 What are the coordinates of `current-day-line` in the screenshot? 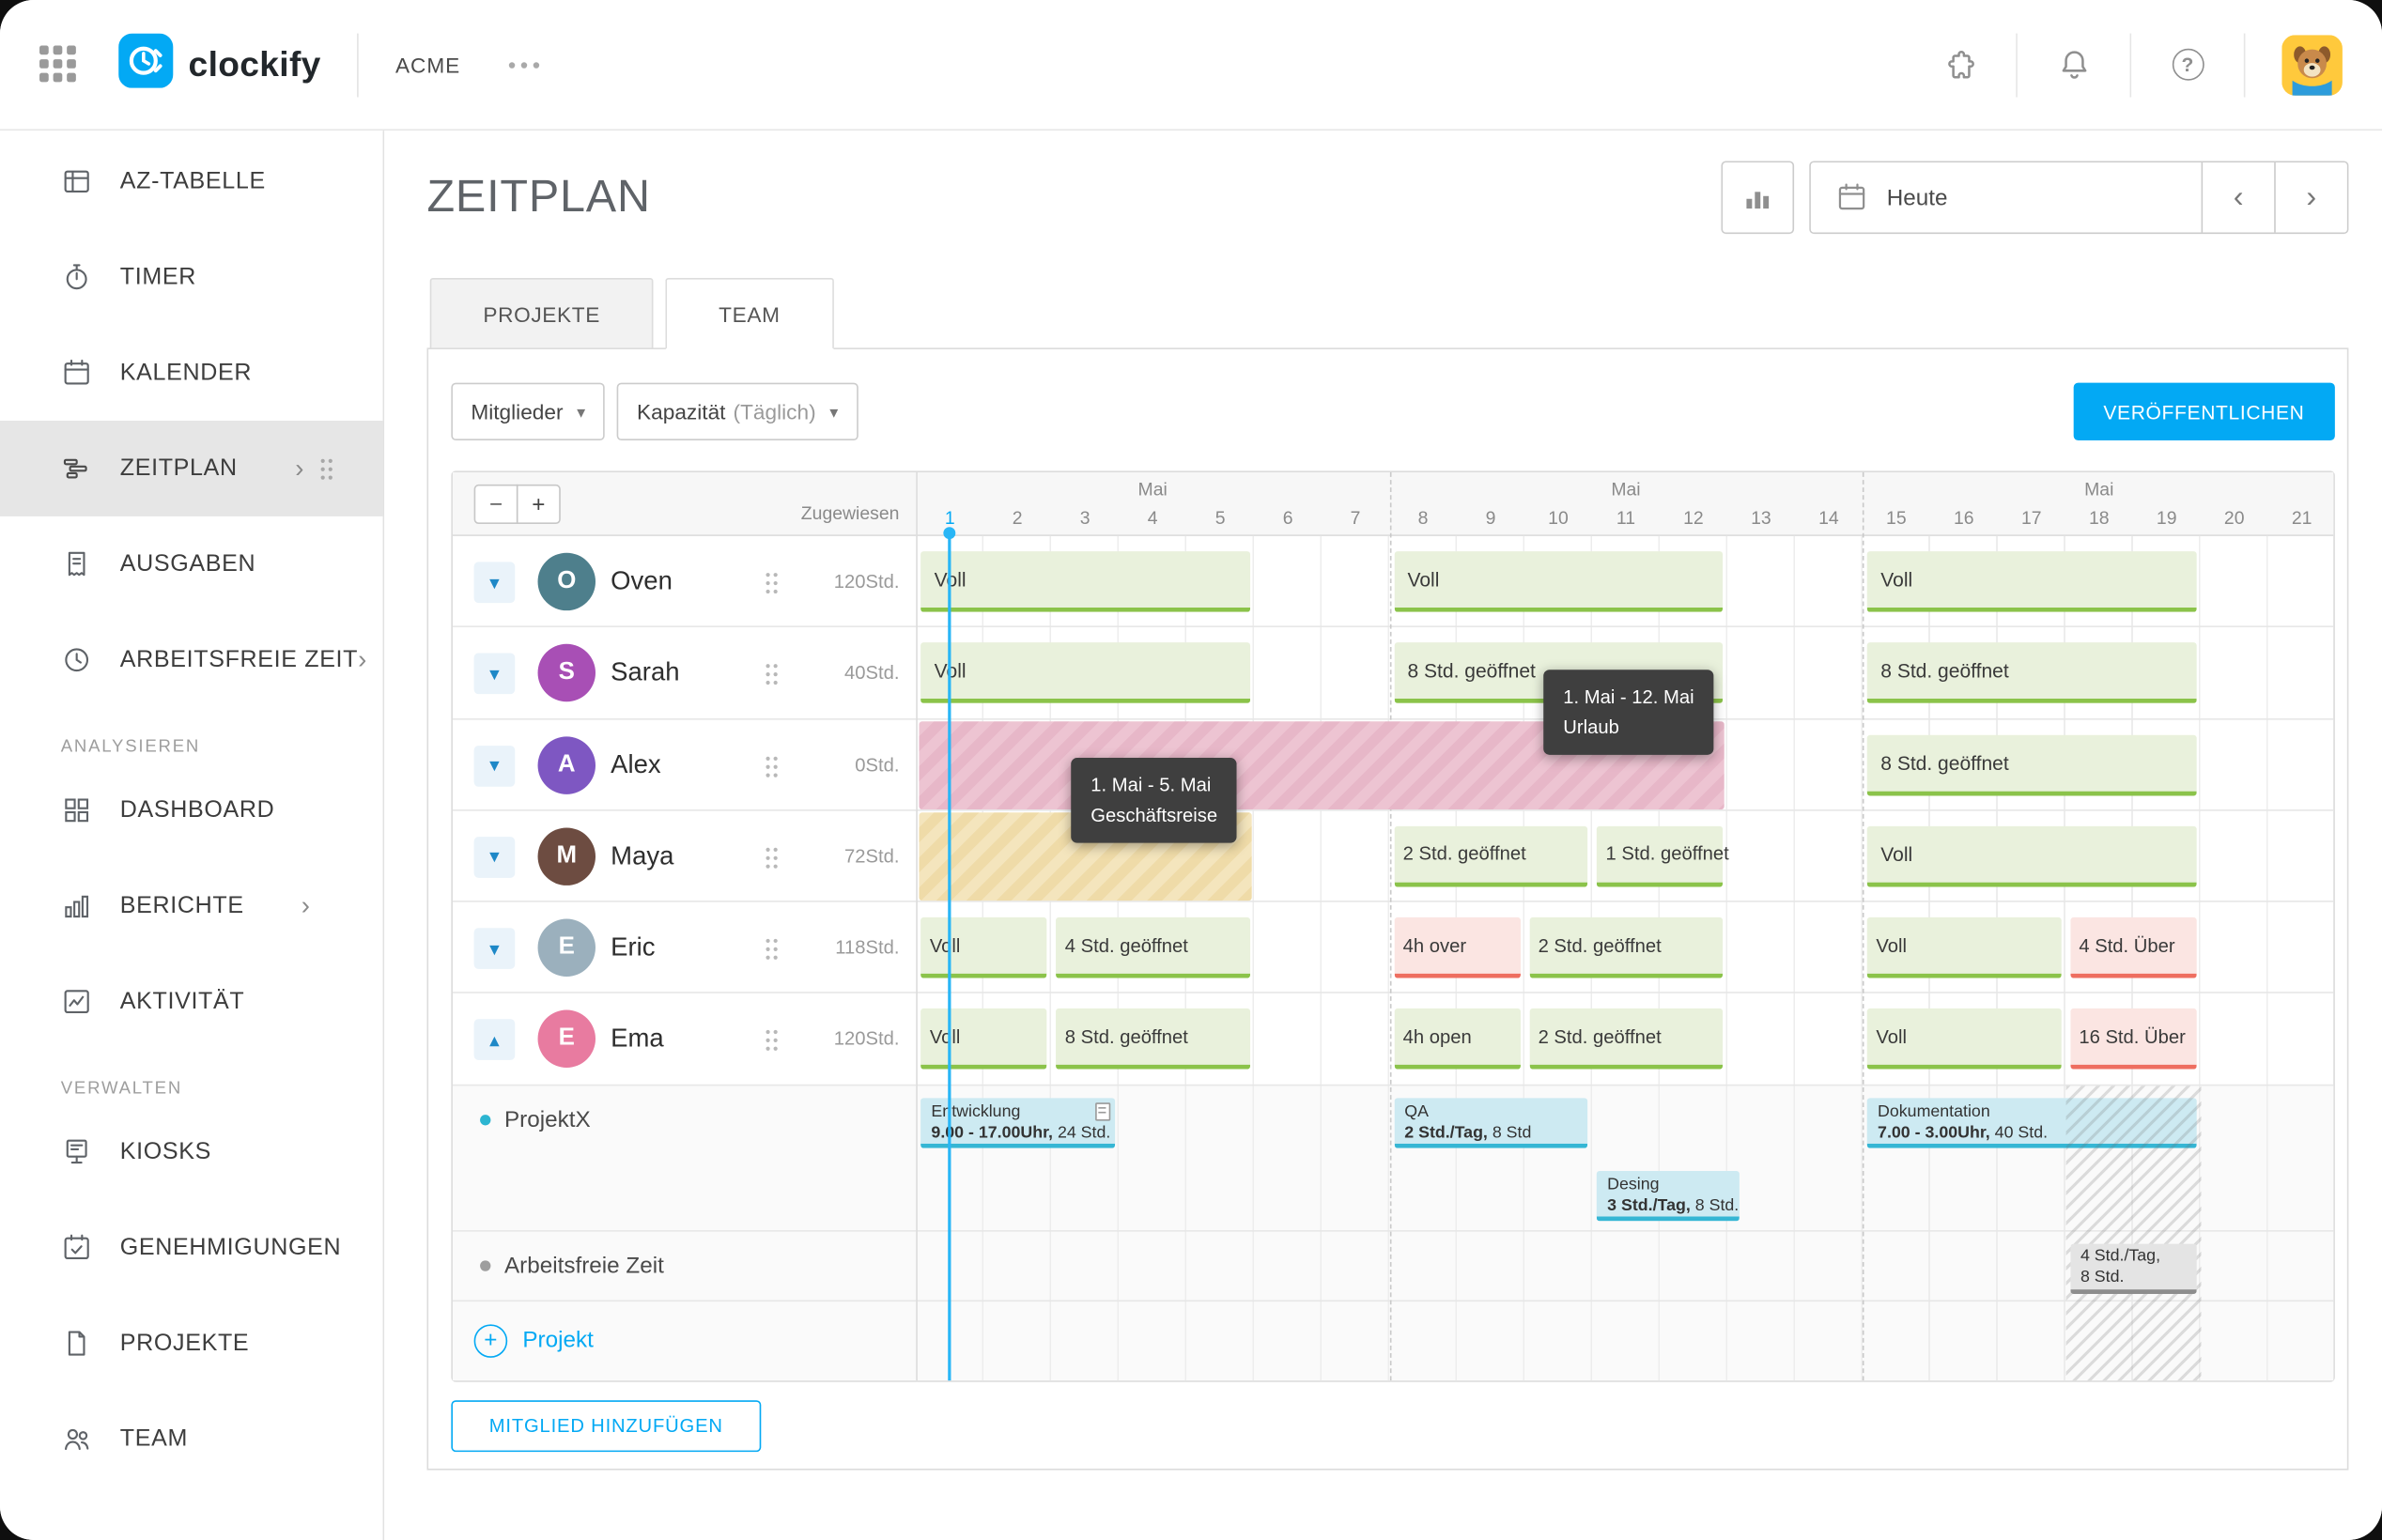 It's located at (950, 953).